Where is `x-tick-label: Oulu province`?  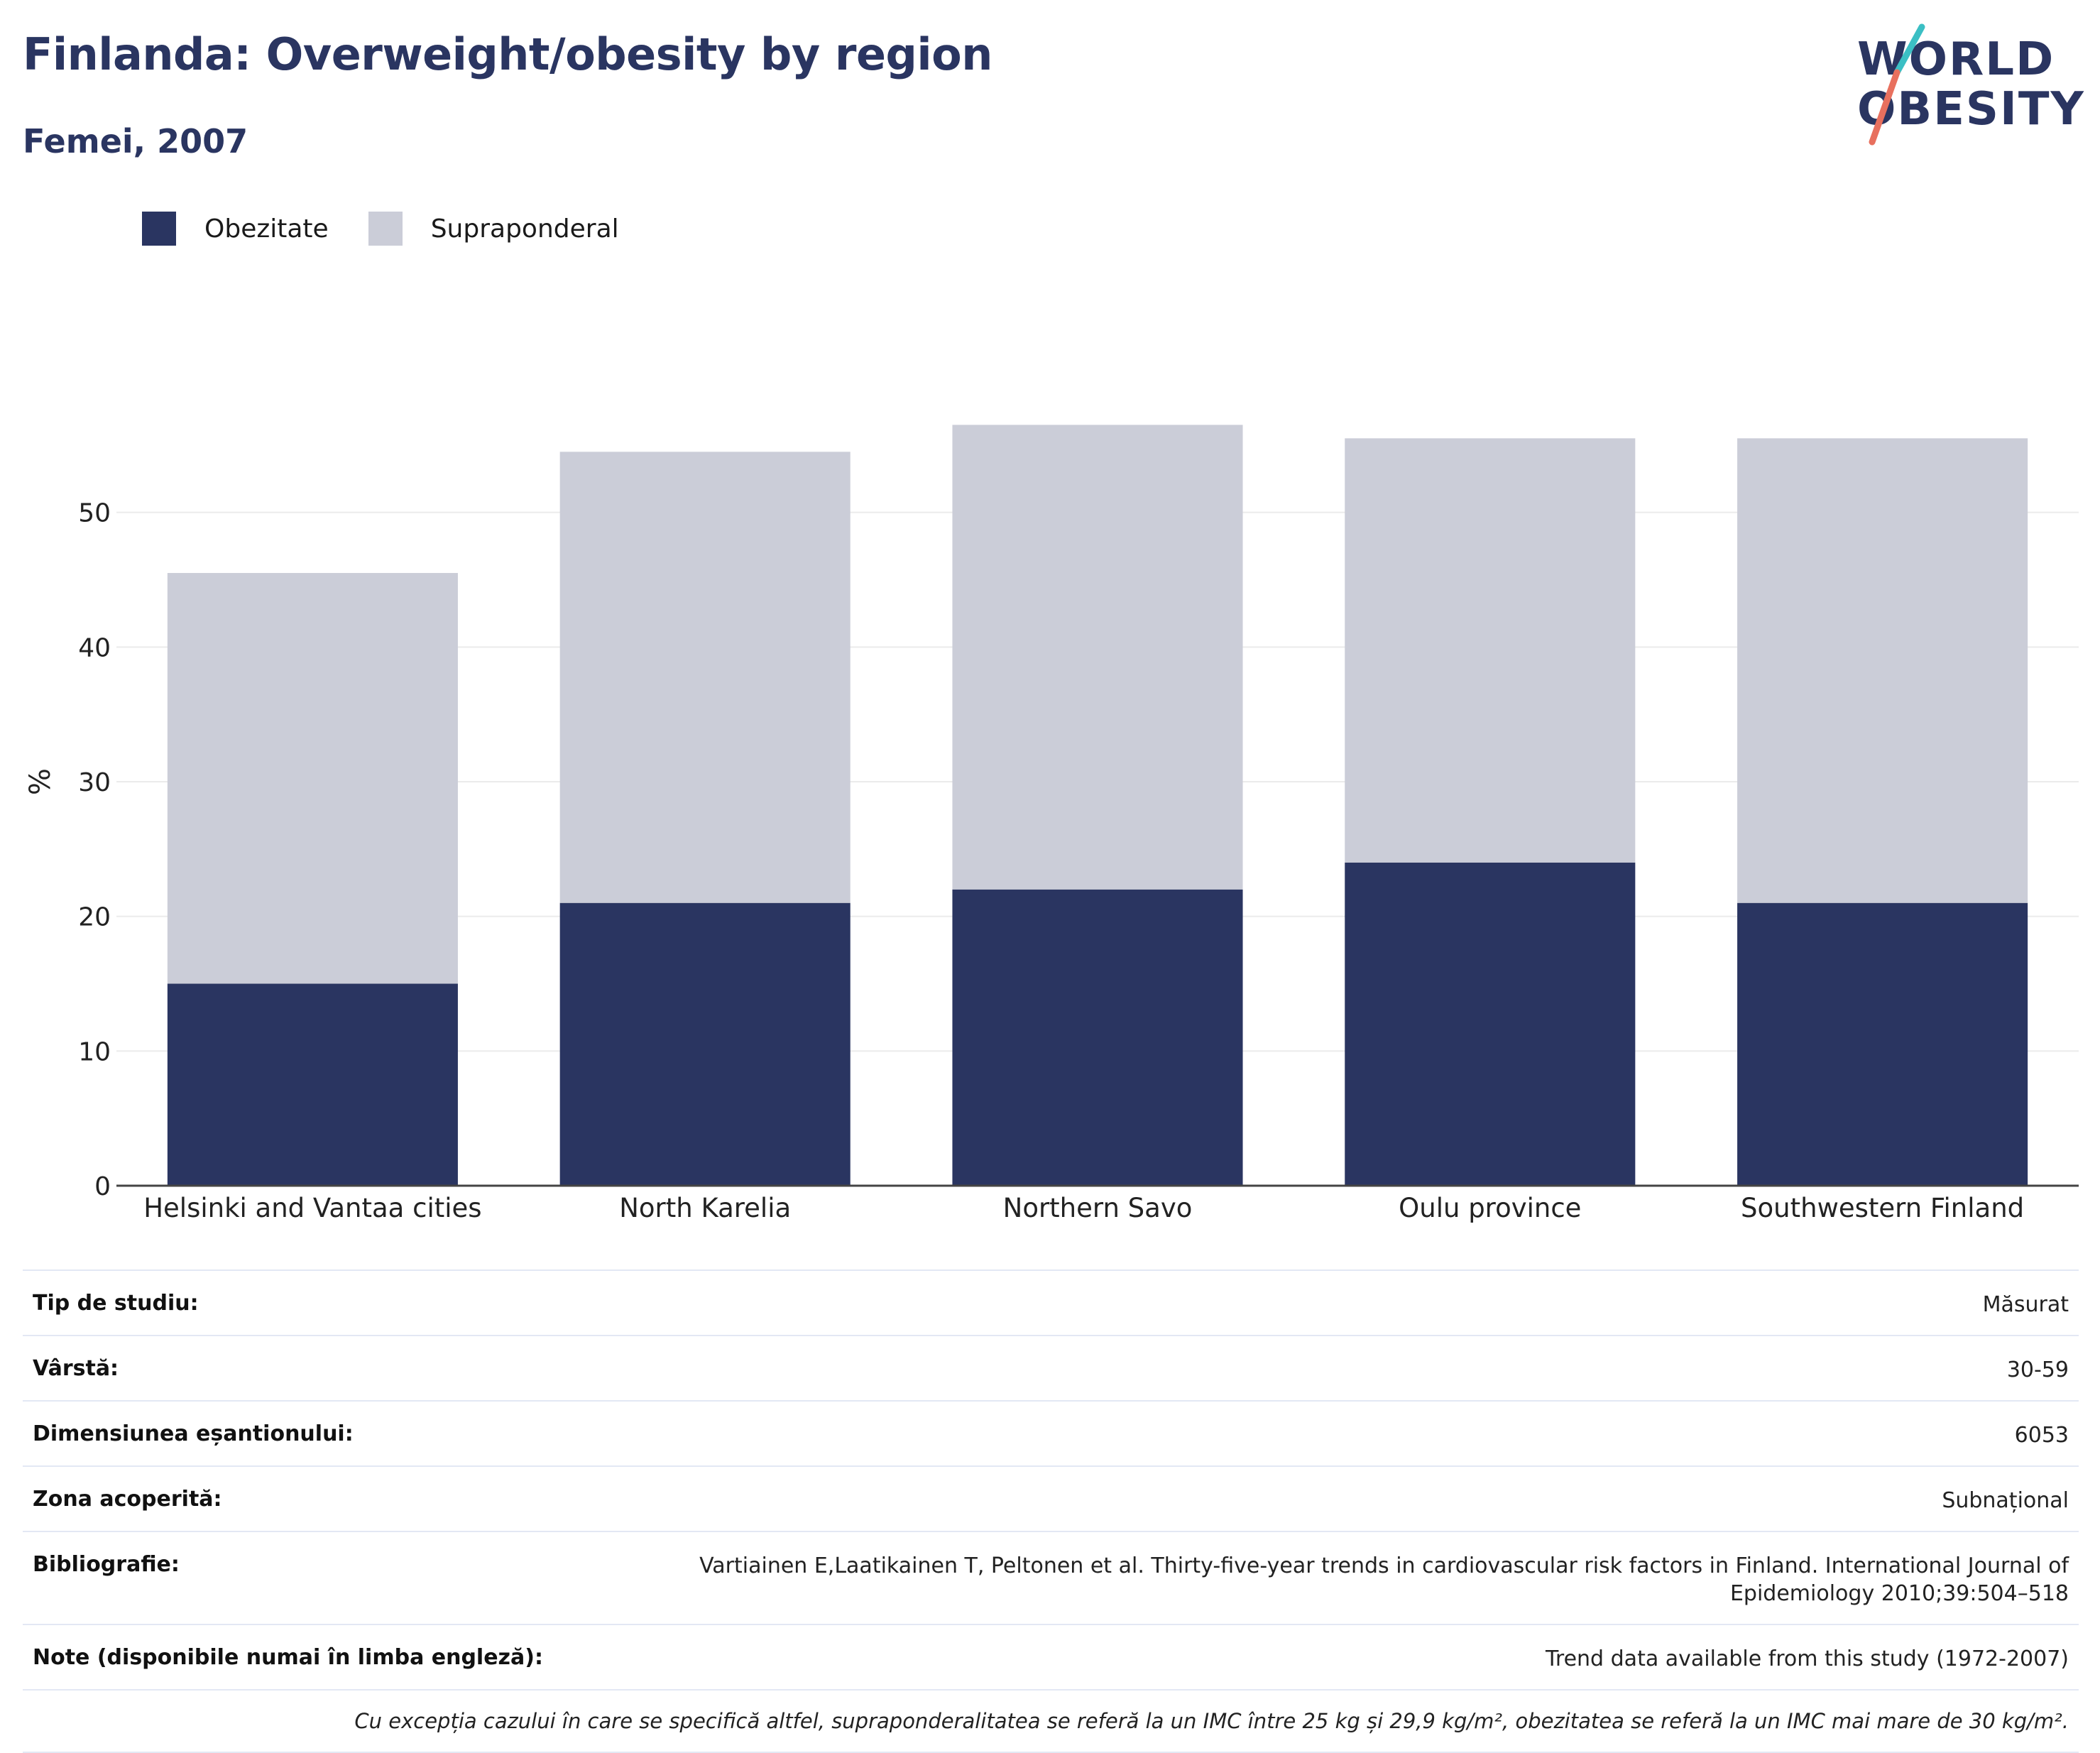
x-tick-label: Oulu province is located at coordinates (1490, 1208).